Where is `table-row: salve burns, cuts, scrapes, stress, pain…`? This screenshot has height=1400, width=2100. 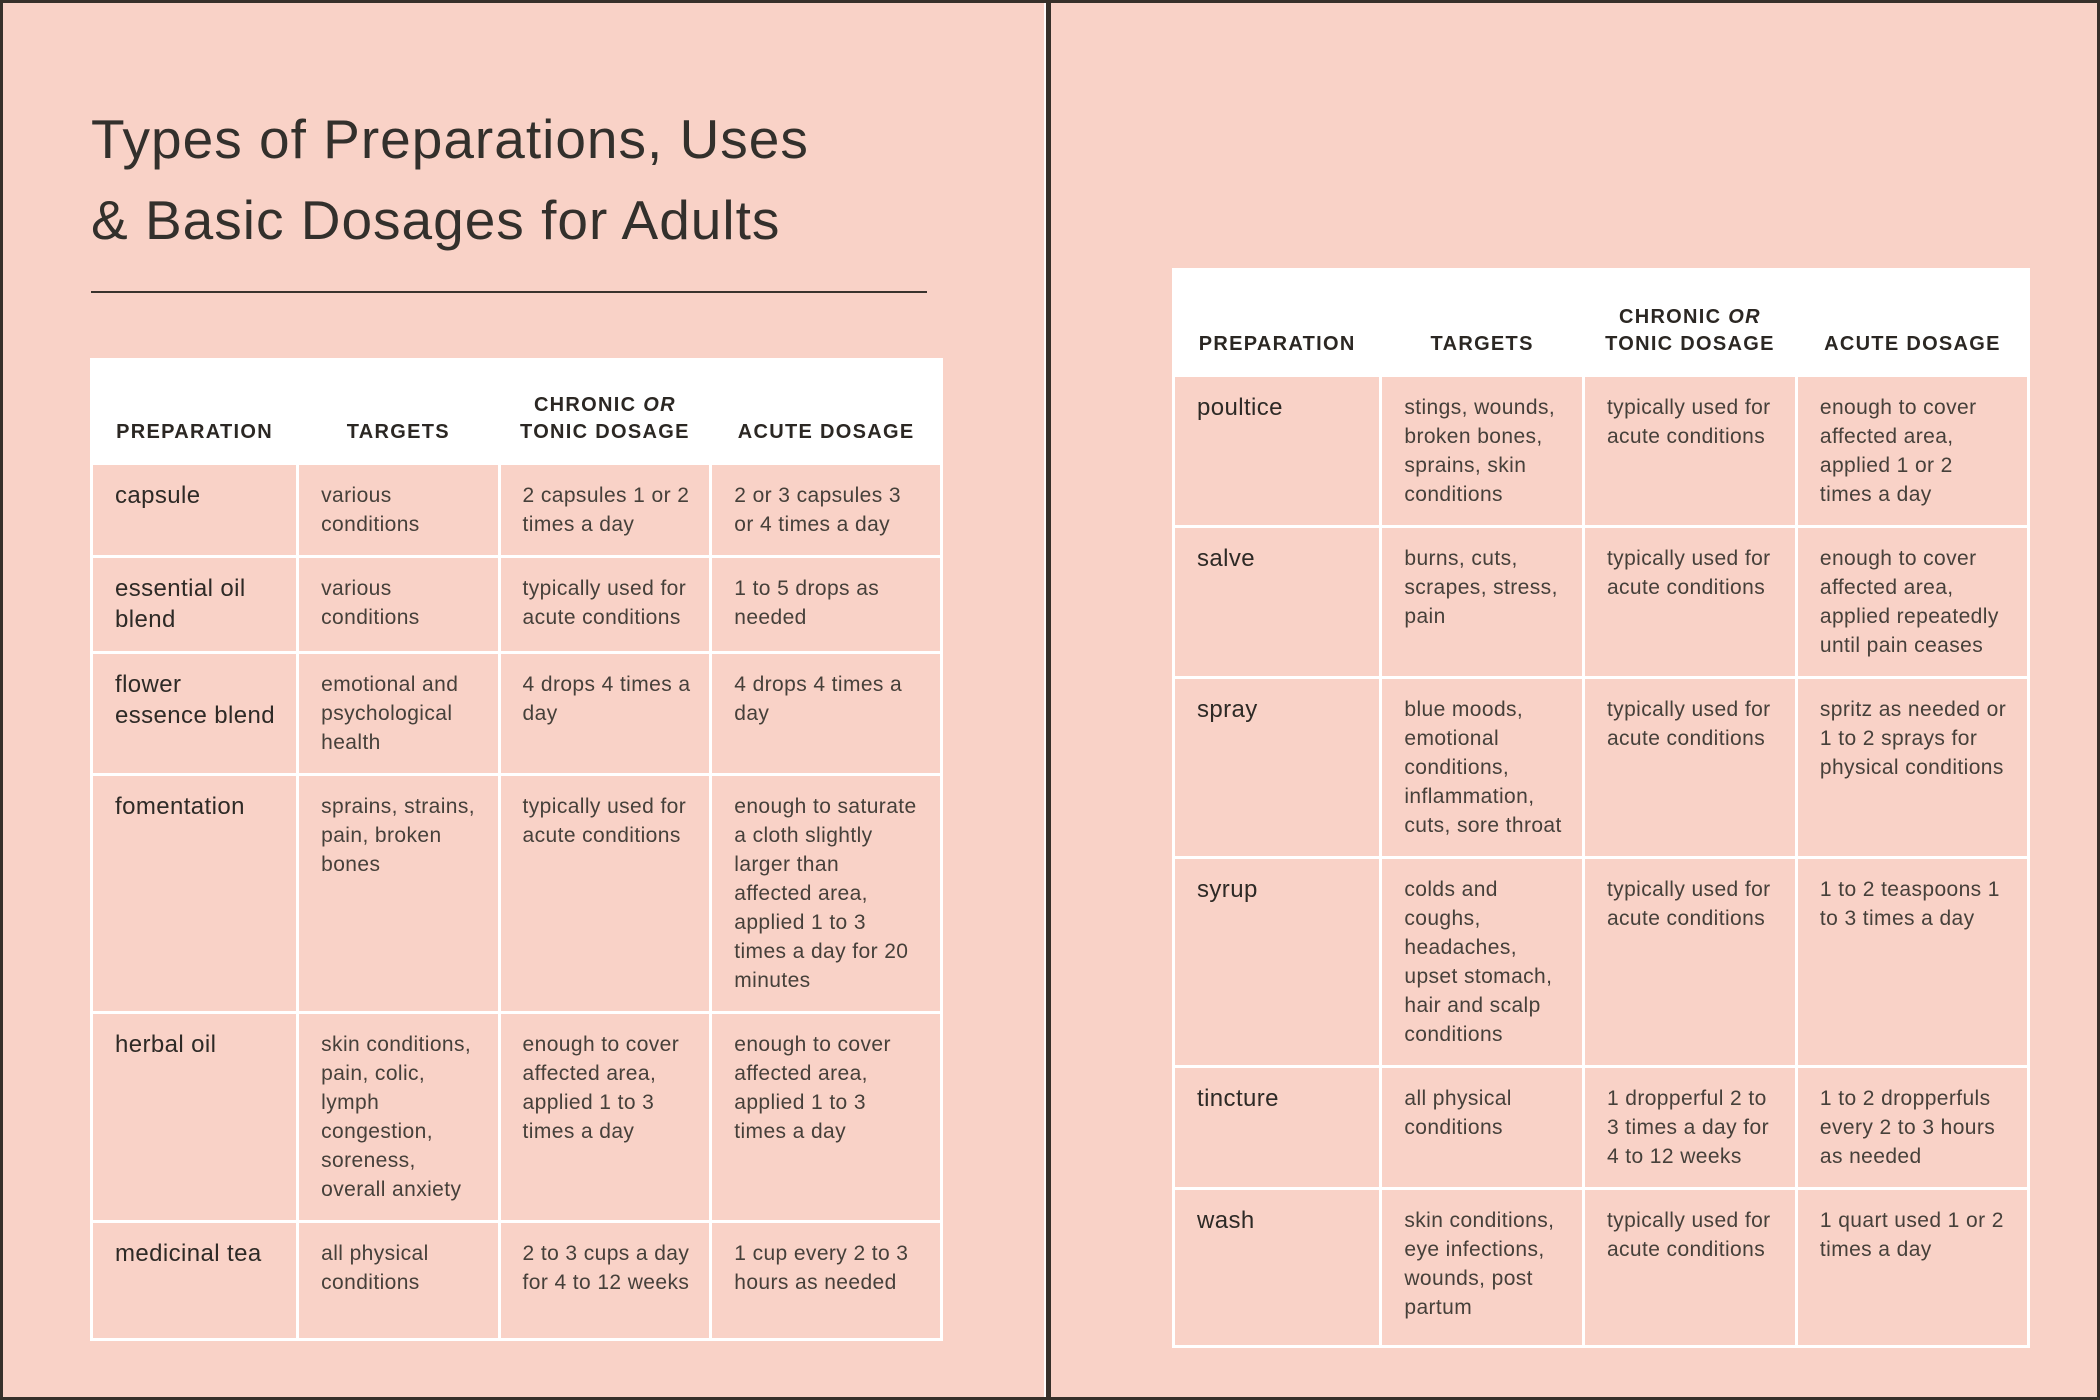
table-row: salve burns, cuts, scrapes, stress, pain… is located at coordinates (1601, 602).